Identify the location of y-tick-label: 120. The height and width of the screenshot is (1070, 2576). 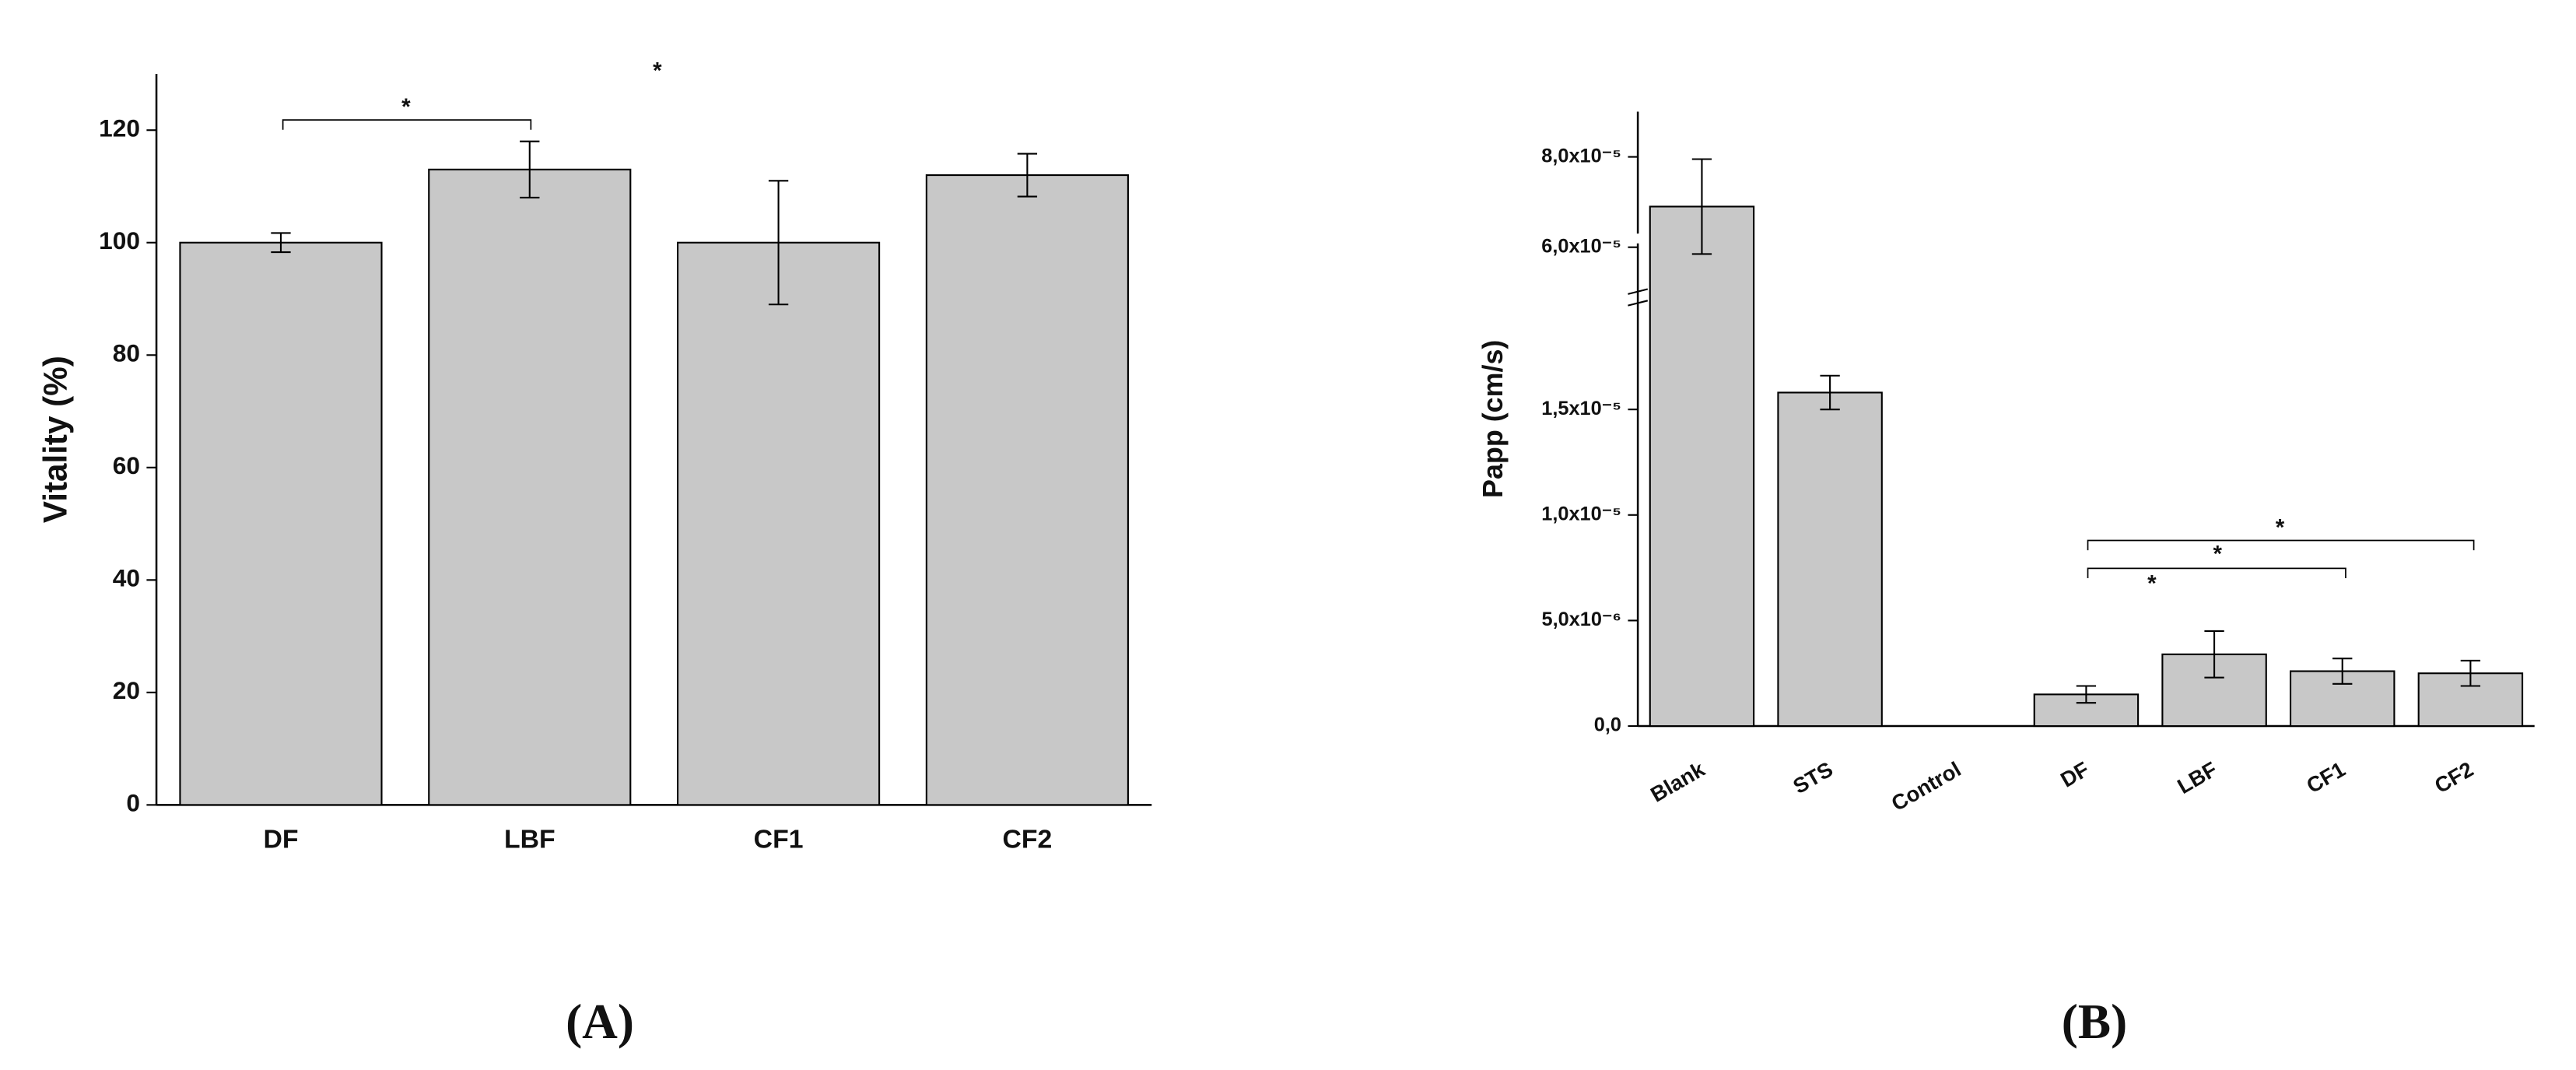
(119, 128).